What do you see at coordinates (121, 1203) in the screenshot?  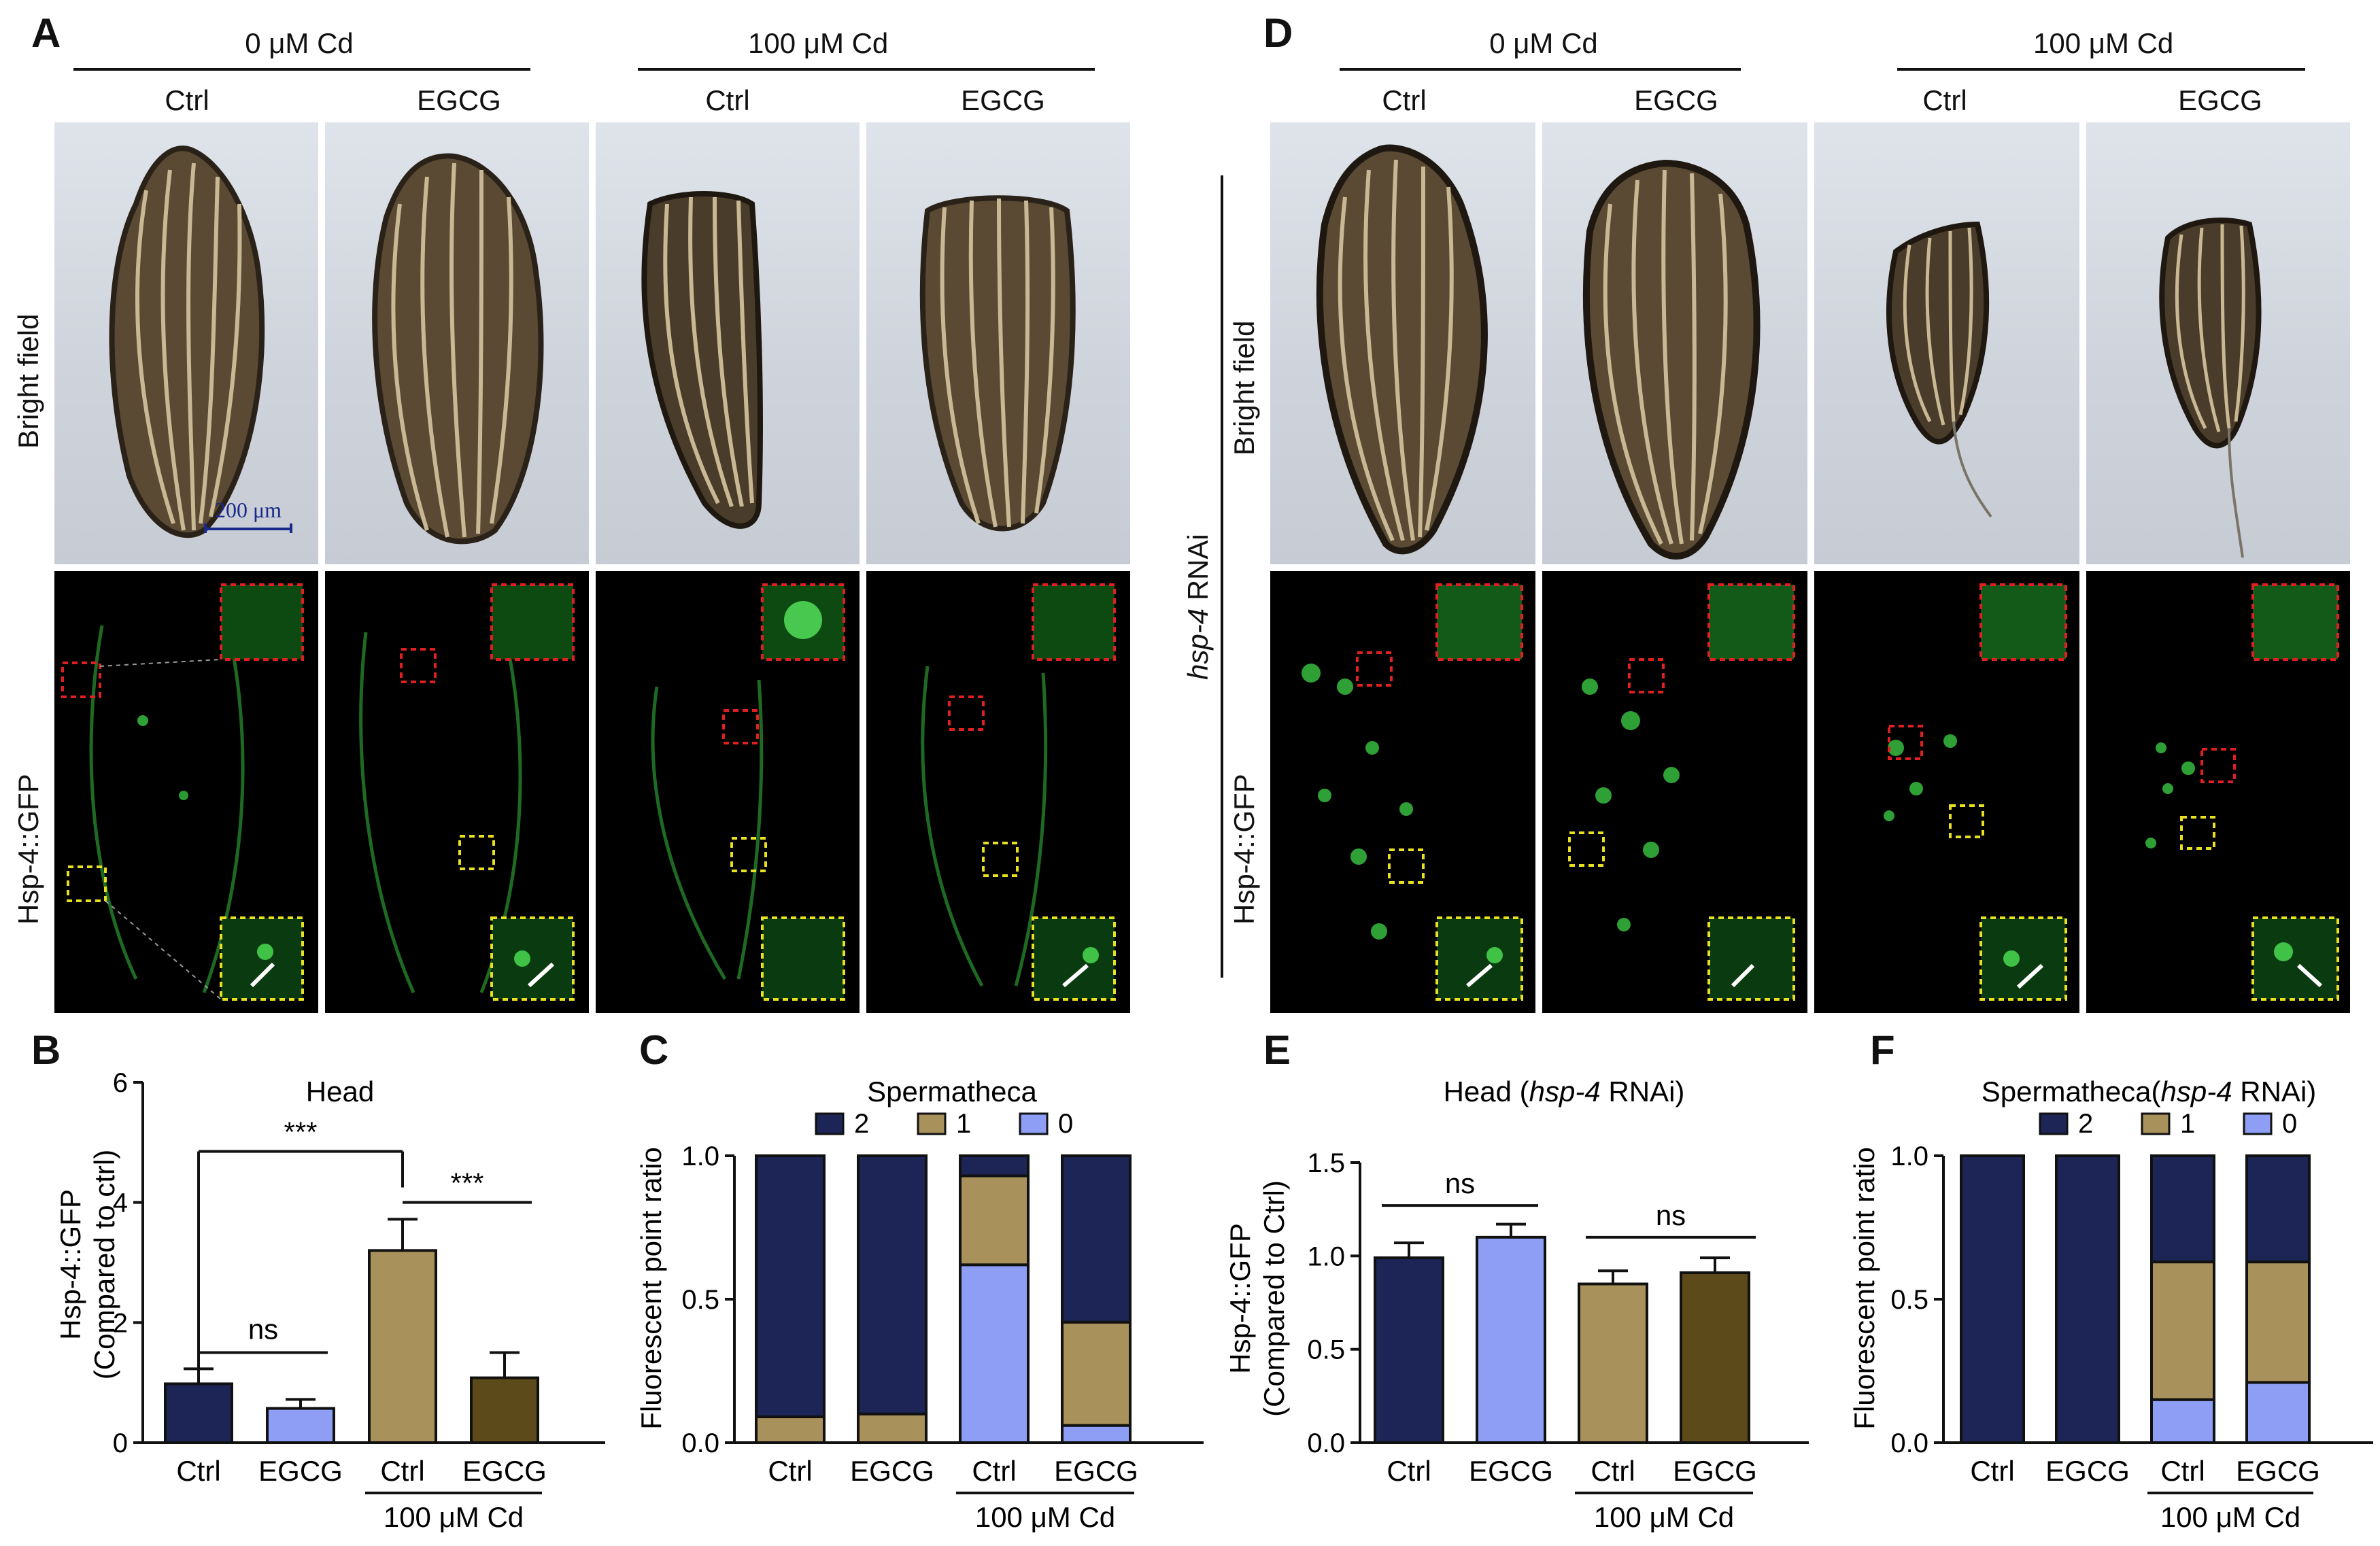 I see `y-tick-label: 4` at bounding box center [121, 1203].